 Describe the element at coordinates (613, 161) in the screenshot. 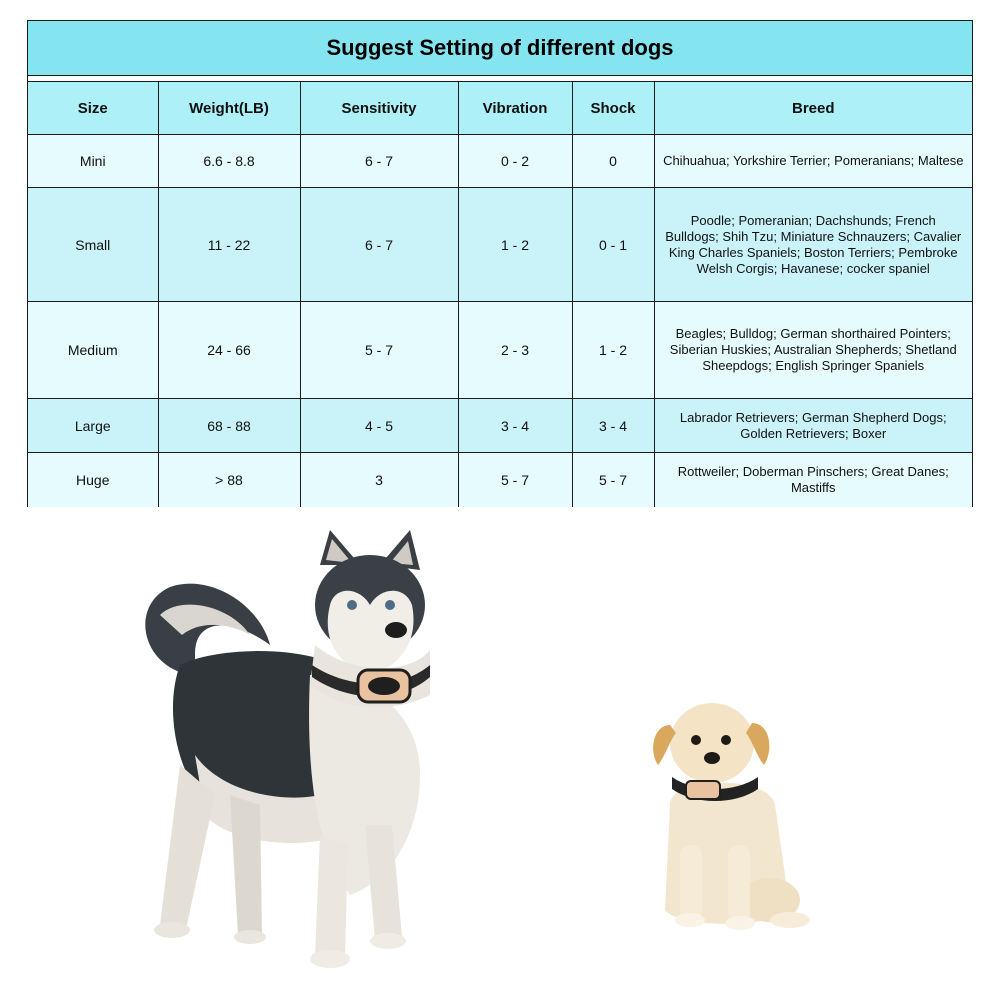

I see `cell-shock: 0` at that location.